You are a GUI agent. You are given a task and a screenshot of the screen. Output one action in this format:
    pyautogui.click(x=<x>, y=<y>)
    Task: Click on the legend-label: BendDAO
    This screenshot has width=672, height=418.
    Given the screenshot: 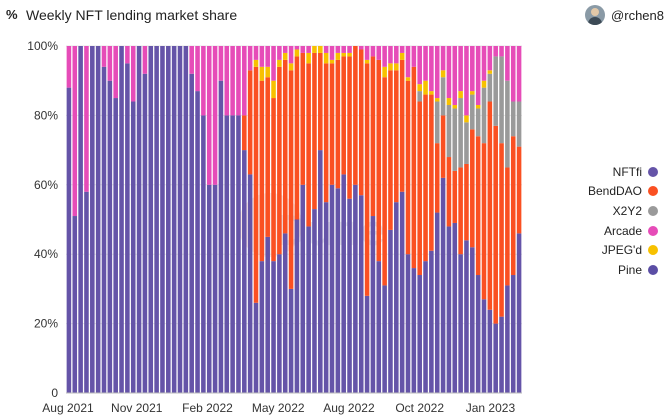 What is the action you would take?
    pyautogui.click(x=614, y=191)
    